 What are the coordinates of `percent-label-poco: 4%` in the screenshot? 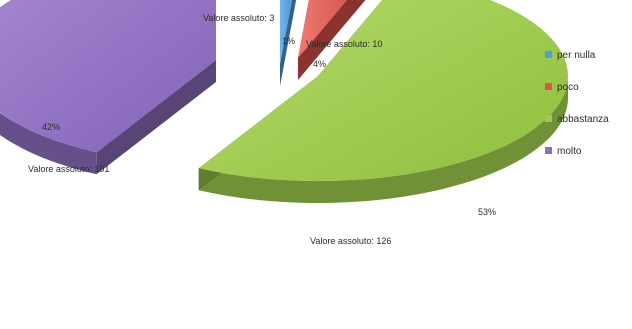 It's located at (319, 64).